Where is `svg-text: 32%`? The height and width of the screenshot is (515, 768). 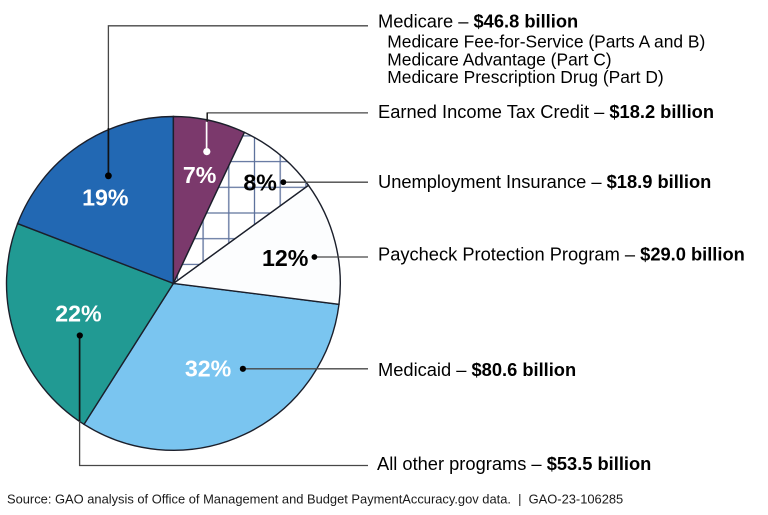 svg-text: 32% is located at coordinates (208, 369).